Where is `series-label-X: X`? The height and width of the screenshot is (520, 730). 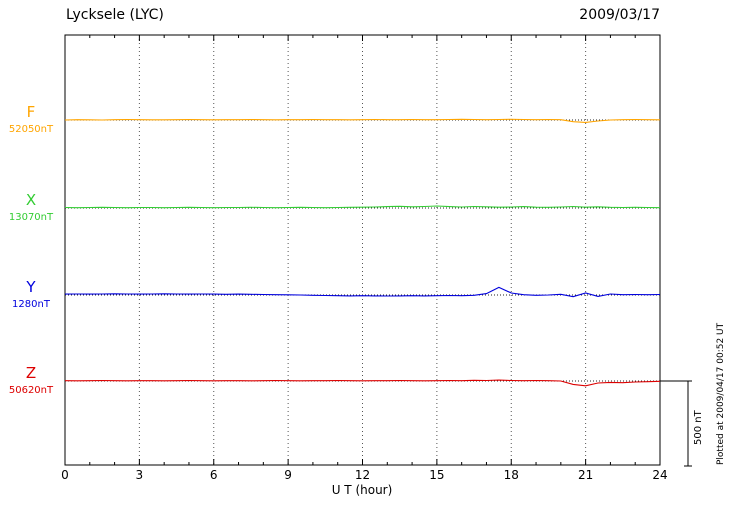
series-label-X: X is located at coordinates (31, 200).